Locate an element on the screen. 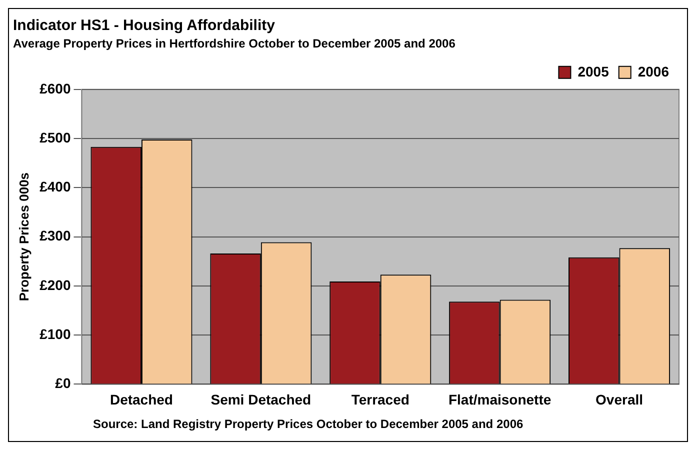 The width and height of the screenshot is (698, 452). source-note: Source: Land Registry Property Prices October to December 2005 and 2006 is located at coordinates (308, 424).